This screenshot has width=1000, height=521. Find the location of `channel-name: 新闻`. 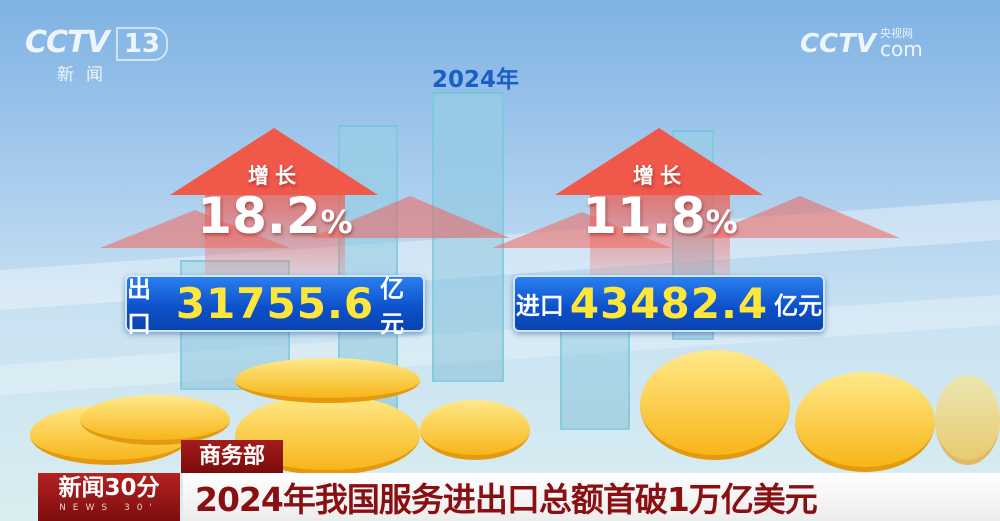

channel-name: 新闻 is located at coordinates (86, 75).